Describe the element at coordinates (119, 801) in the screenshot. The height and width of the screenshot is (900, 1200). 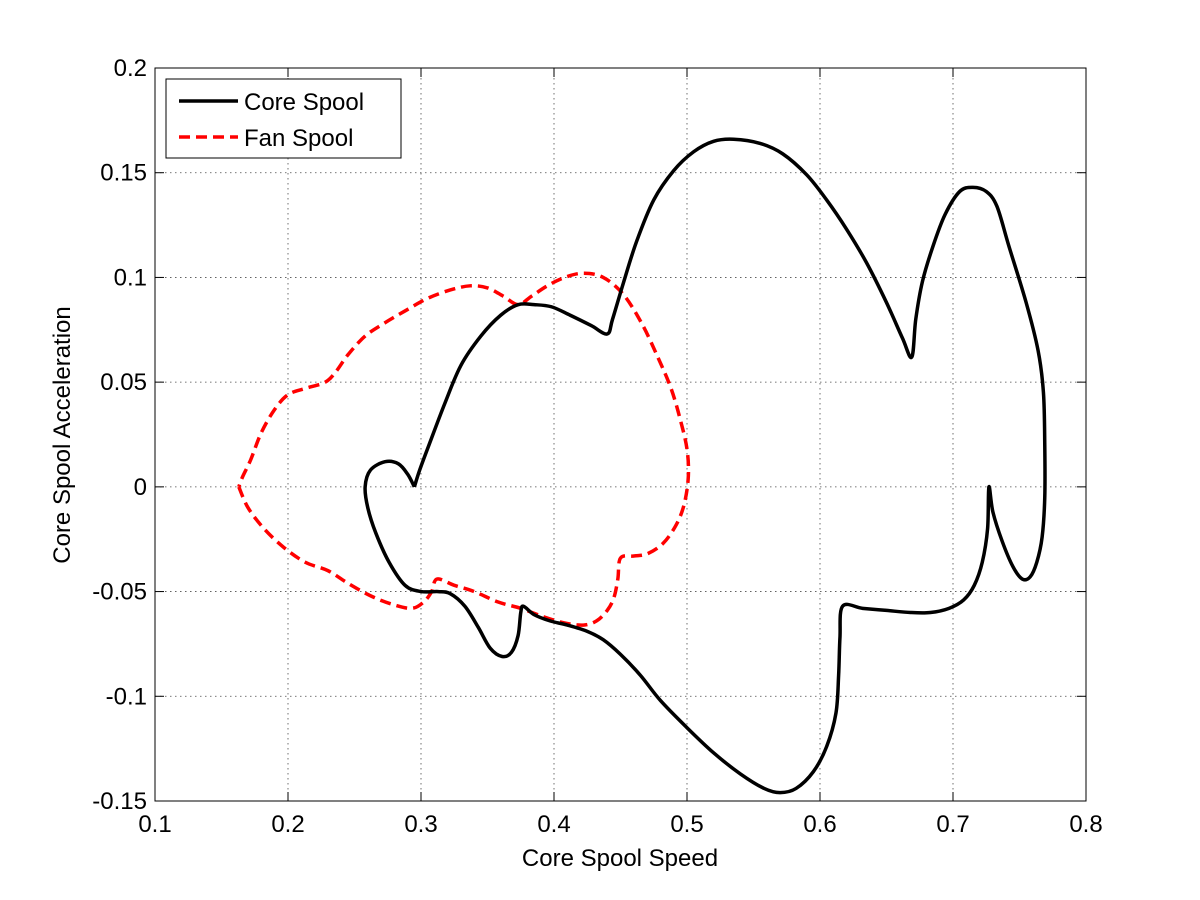
I see `y-tick-label: -0.15` at that location.